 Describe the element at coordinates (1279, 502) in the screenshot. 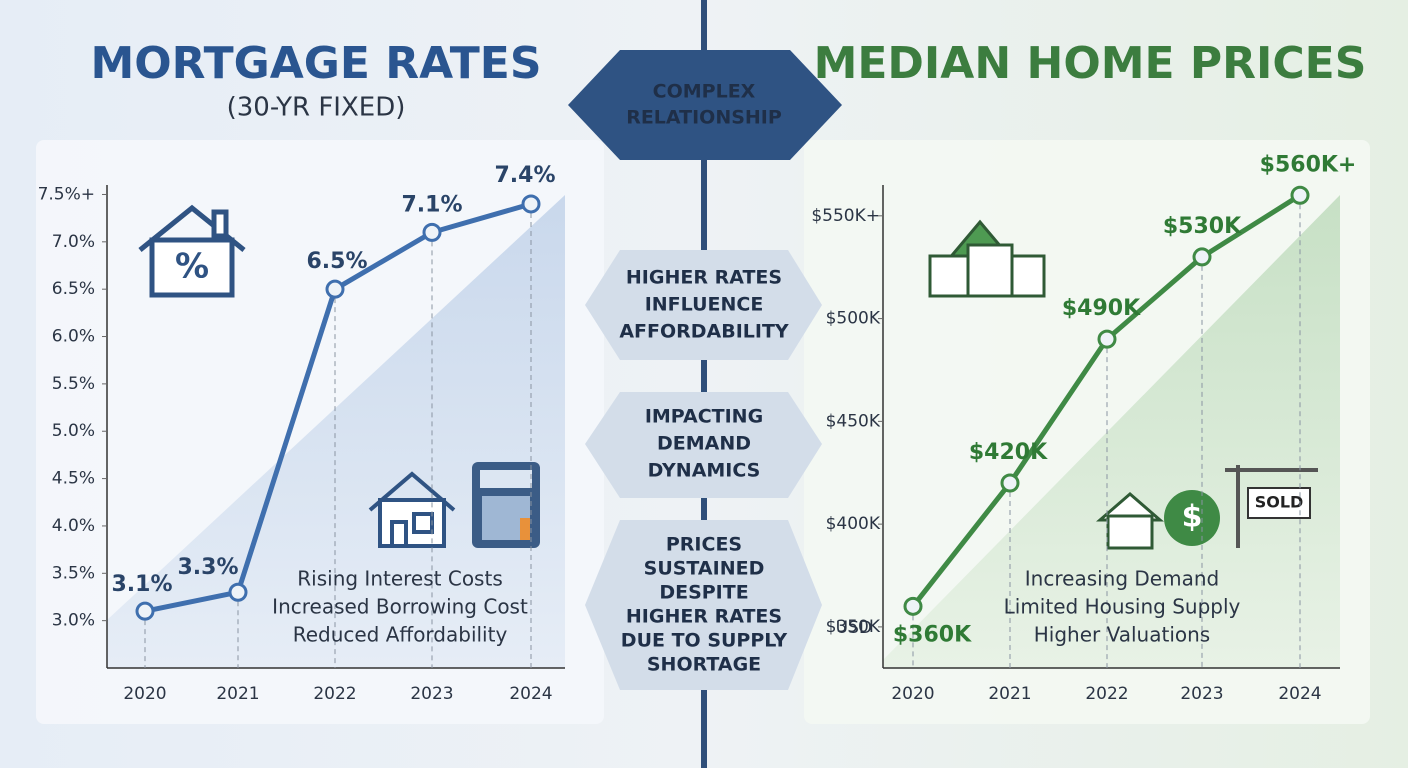

I see `sold-sign: SOLD` at that location.